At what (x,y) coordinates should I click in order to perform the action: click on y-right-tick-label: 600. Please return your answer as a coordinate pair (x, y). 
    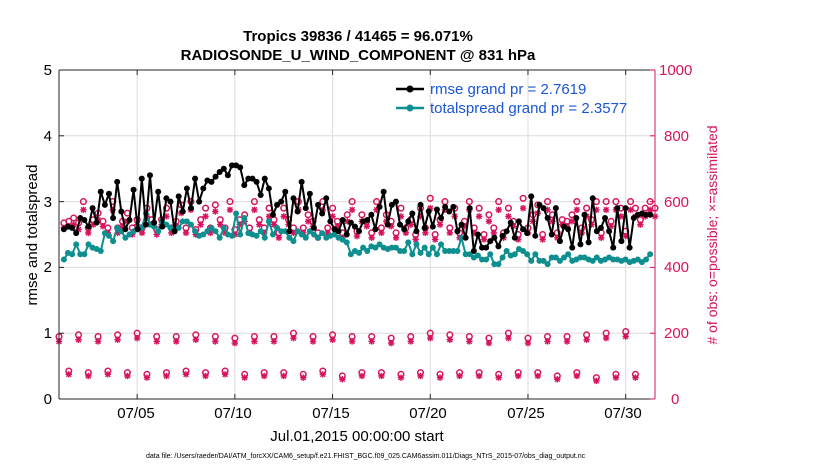
    Looking at the image, I should click on (676, 202).